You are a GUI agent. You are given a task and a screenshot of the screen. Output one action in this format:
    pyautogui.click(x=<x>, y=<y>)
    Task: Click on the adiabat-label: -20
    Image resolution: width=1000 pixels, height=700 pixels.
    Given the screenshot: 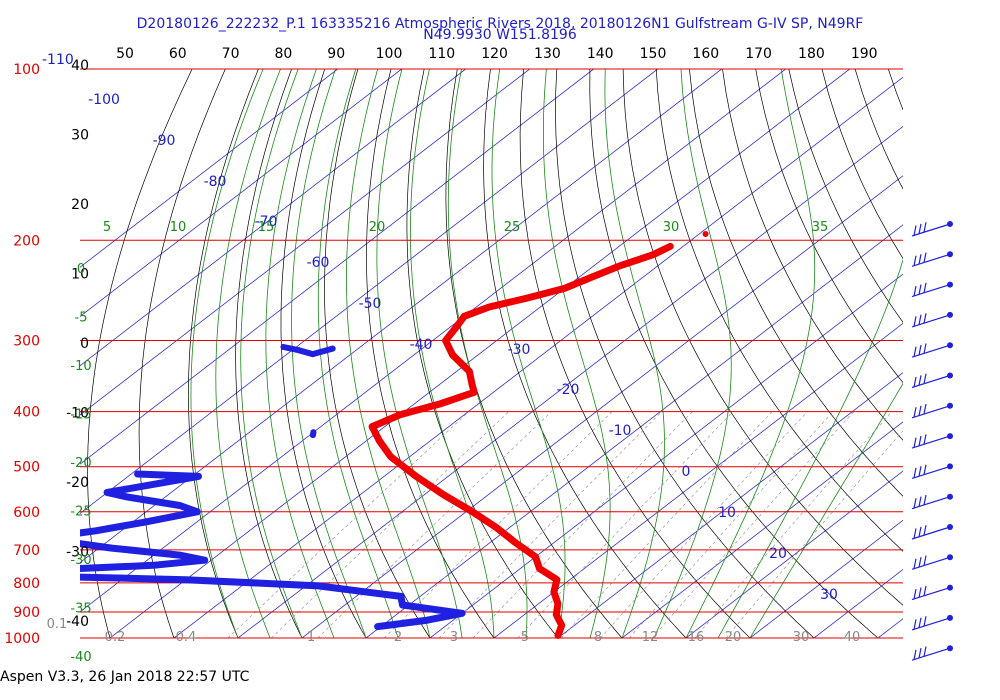 What is the action you would take?
    pyautogui.click(x=80, y=463)
    